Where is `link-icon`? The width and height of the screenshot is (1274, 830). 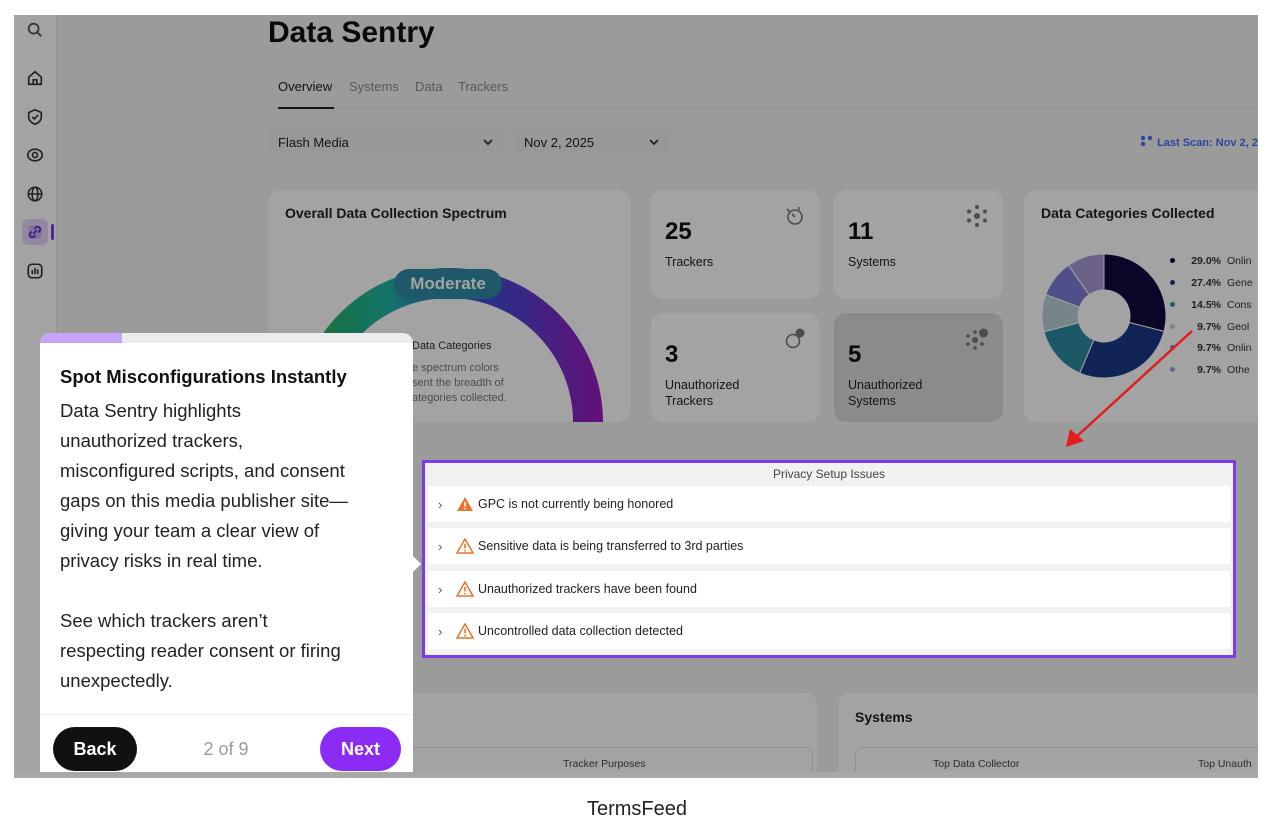
link-icon is located at coordinates (35, 232).